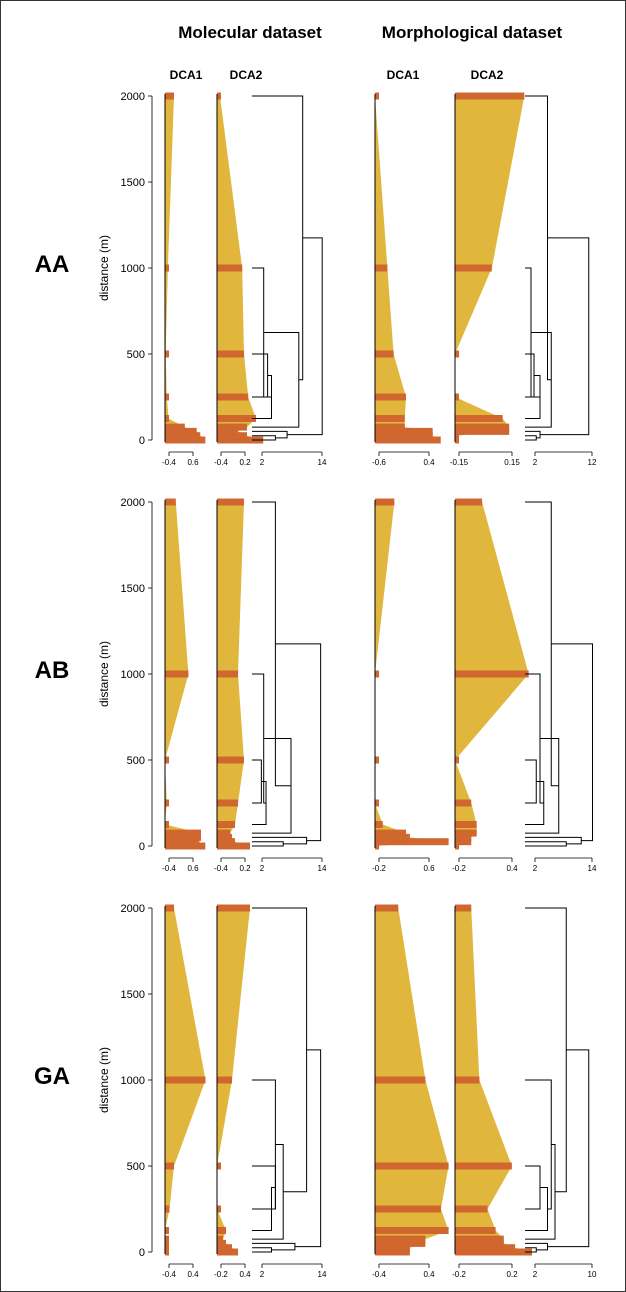  Describe the element at coordinates (193, 462) in the screenshot. I see `p0-mol-dca1-x-tick-label-1: 0.6` at that location.